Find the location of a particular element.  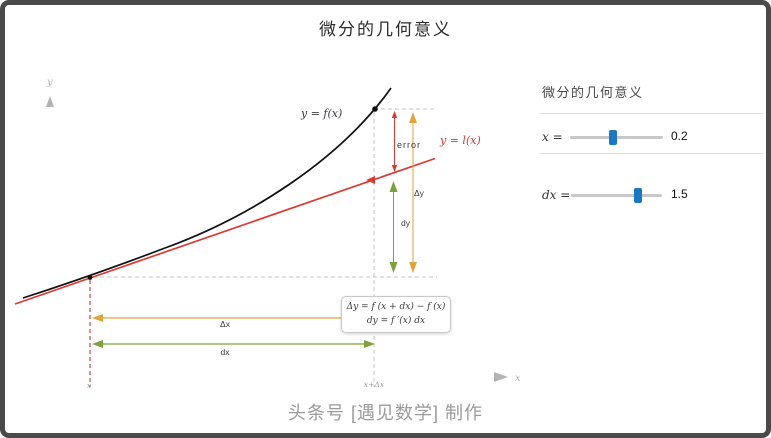

slider-dx-value: 1.5 is located at coordinates (679, 194).